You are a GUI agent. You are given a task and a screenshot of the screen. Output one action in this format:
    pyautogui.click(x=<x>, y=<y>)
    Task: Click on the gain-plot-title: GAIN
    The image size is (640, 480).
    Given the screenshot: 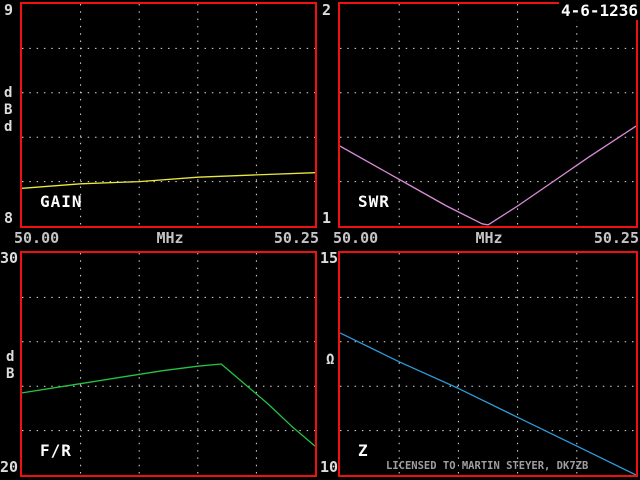 What is the action you would take?
    pyautogui.click(x=61, y=201)
    